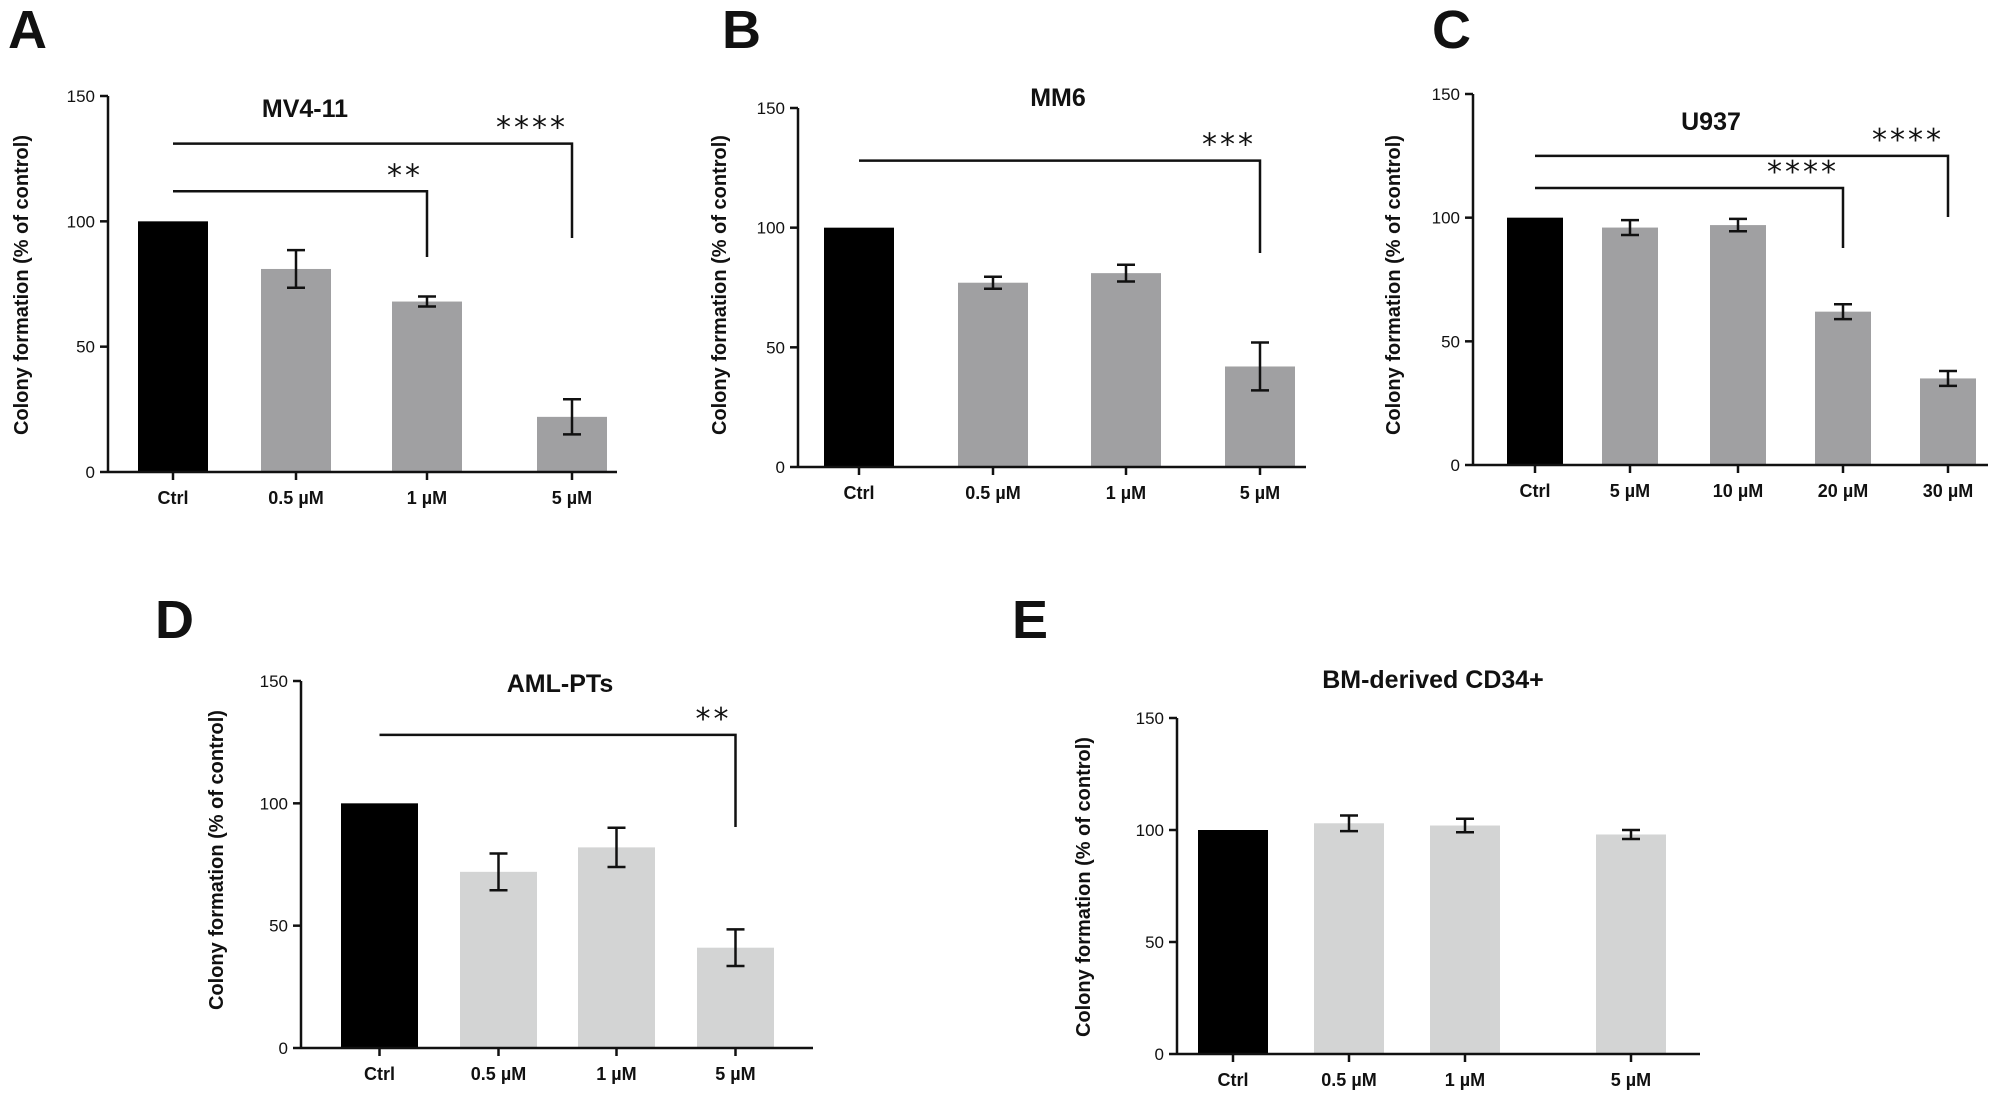 The width and height of the screenshot is (2000, 1097). Describe the element at coordinates (1058, 98) in the screenshot. I see `chart-title: MM6` at that location.